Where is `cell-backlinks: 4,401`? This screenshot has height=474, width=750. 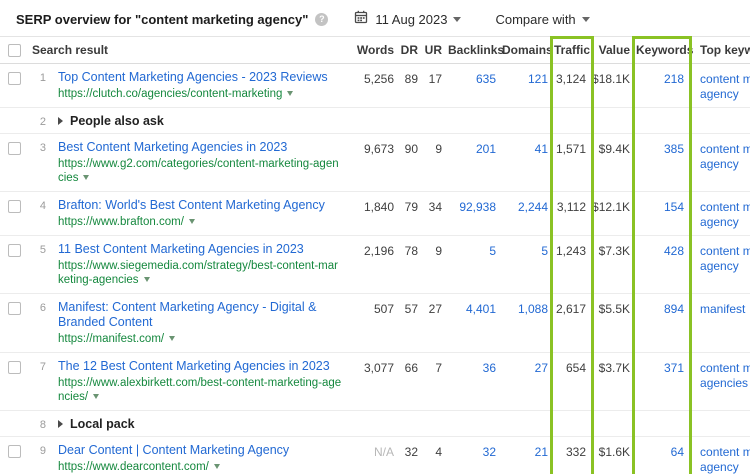 cell-backlinks: 4,401 is located at coordinates (475, 323).